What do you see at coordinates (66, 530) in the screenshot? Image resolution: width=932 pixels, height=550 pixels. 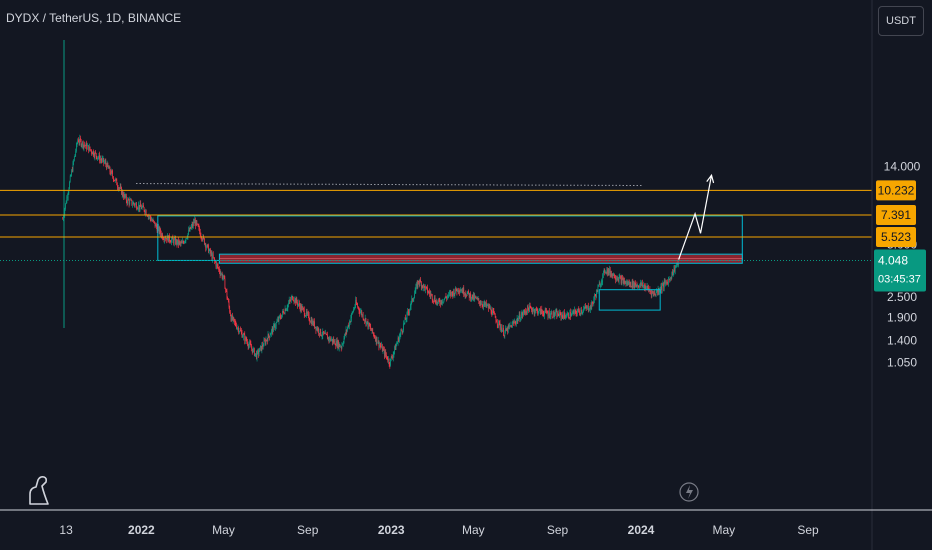 I see `x-tick-label-0: 13` at bounding box center [66, 530].